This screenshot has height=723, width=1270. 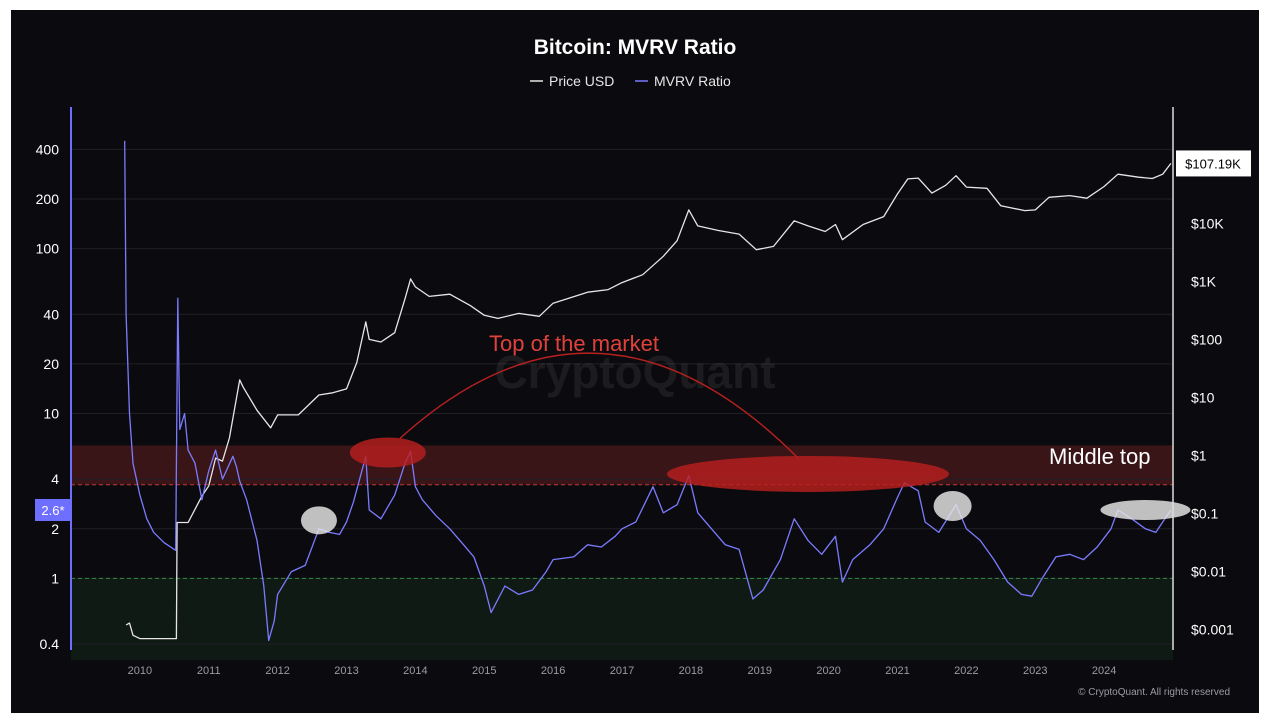 What do you see at coordinates (622, 465) in the screenshot?
I see `band-overvalued-zone` at bounding box center [622, 465].